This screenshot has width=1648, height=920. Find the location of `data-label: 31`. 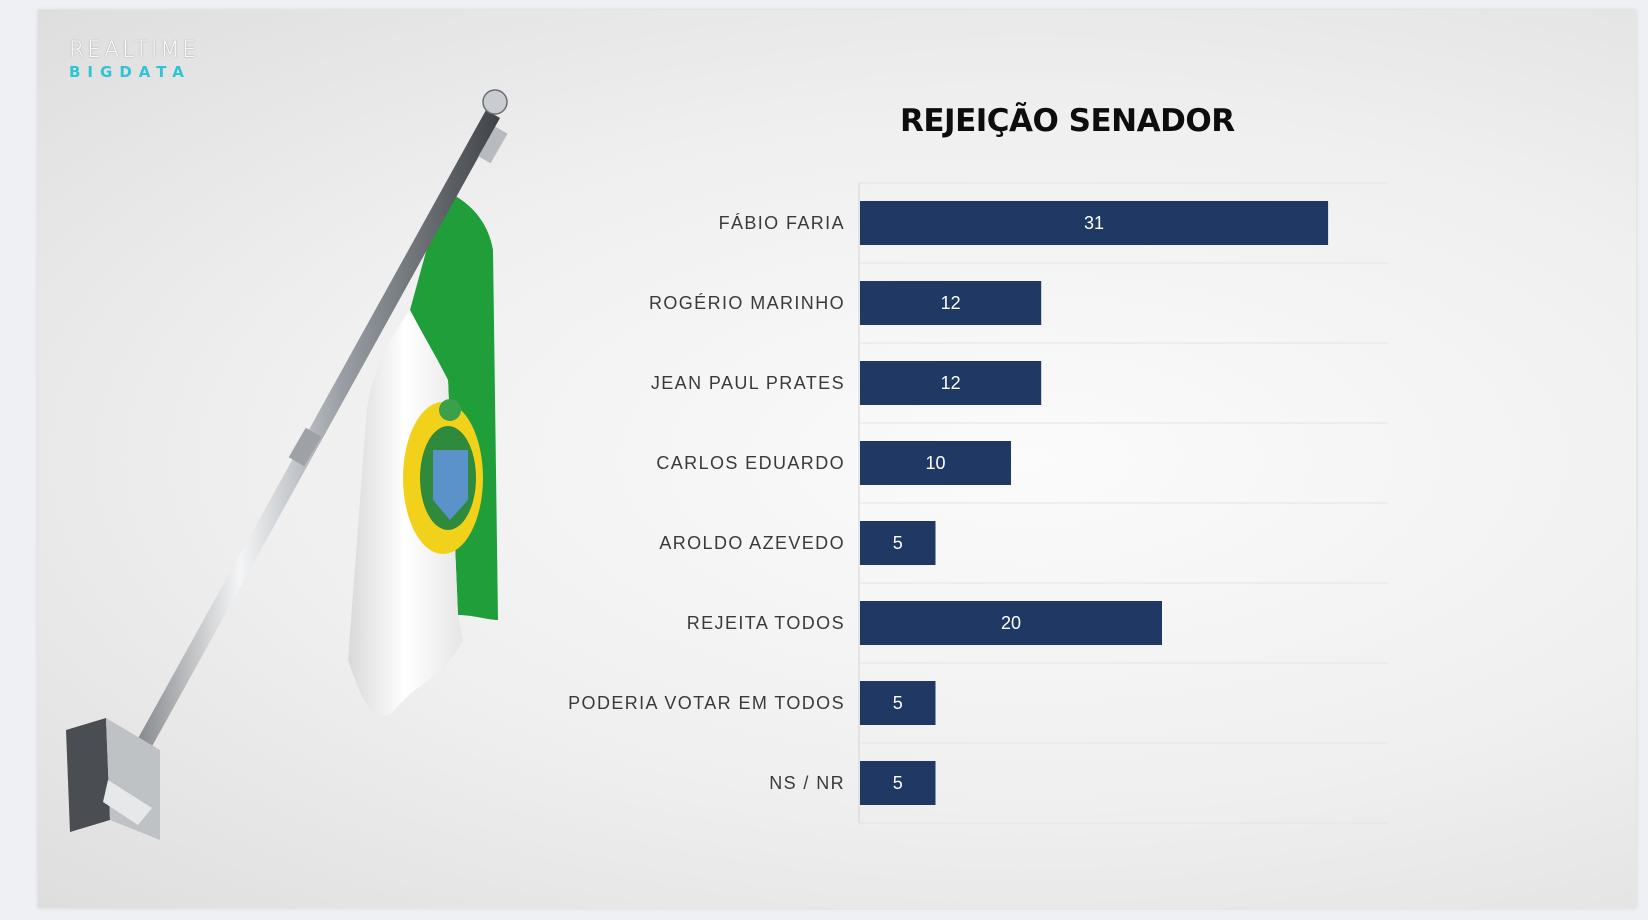

data-label: 31 is located at coordinates (1094, 223).